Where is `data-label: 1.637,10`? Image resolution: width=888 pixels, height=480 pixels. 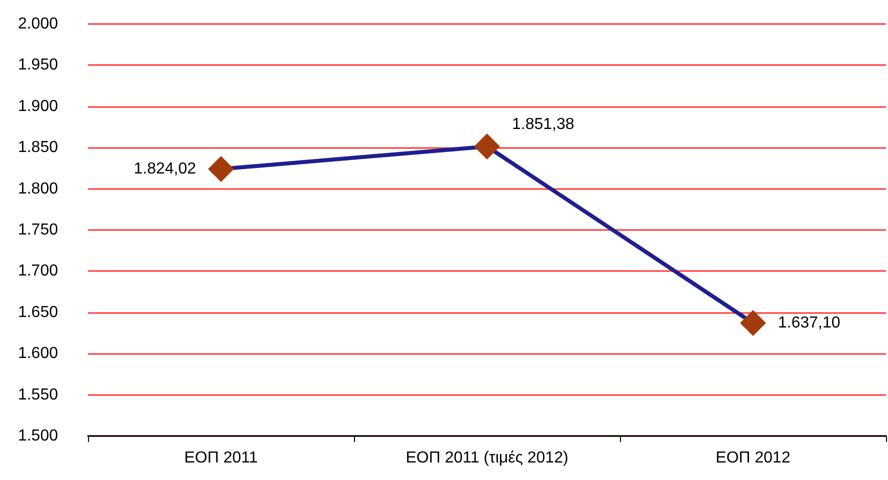
data-label: 1.637,10 is located at coordinates (809, 323).